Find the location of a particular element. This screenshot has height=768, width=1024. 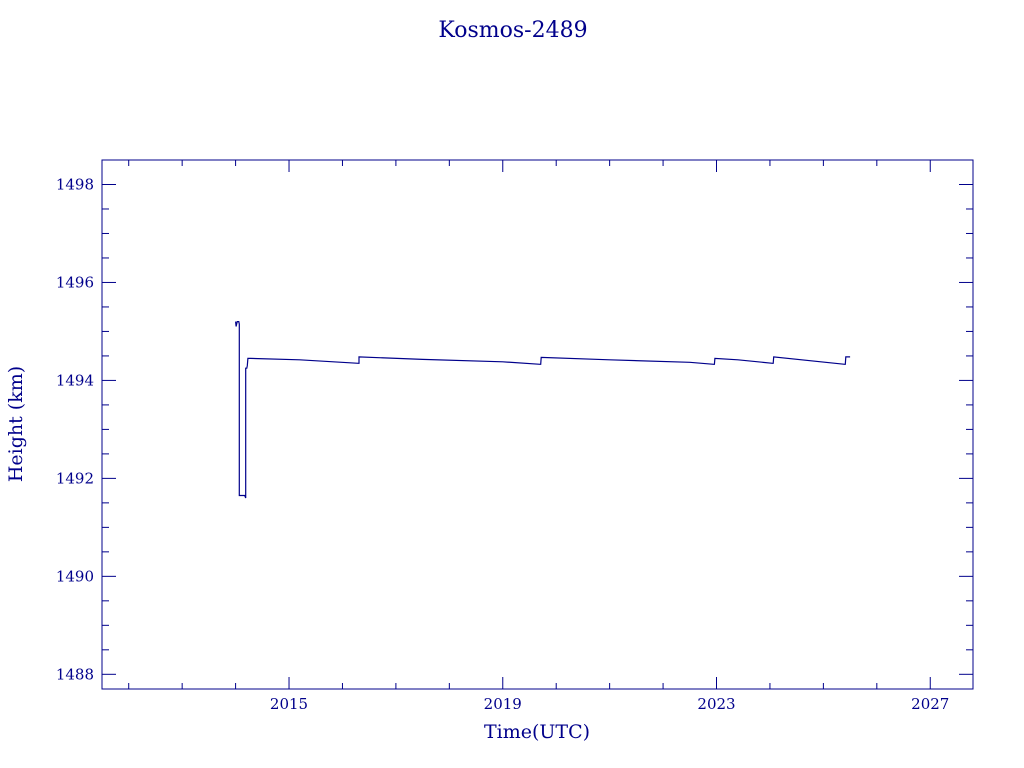

x-axis-tick-labels: 2015 2019 2023 2027 is located at coordinates (609, 704).